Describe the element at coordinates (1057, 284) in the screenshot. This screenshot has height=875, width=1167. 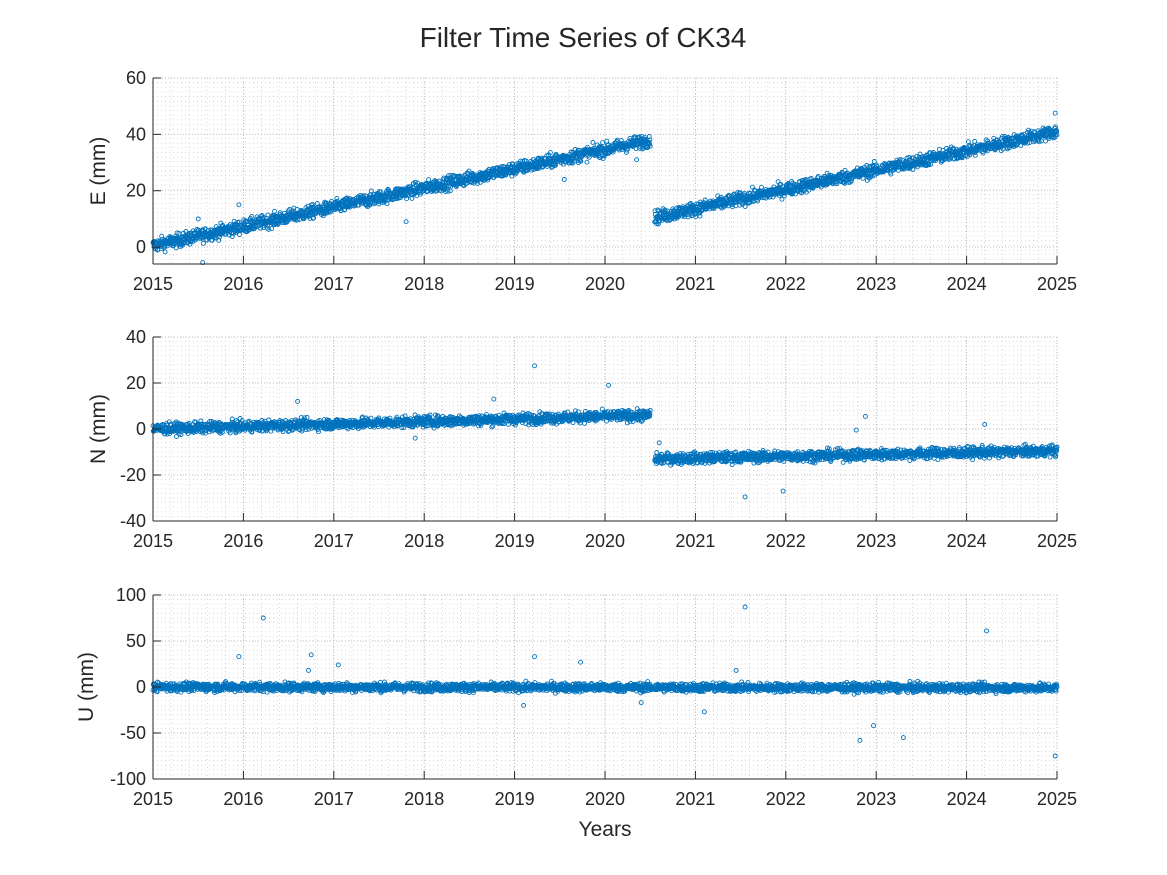
I see `x-tick-label: 2025` at that location.